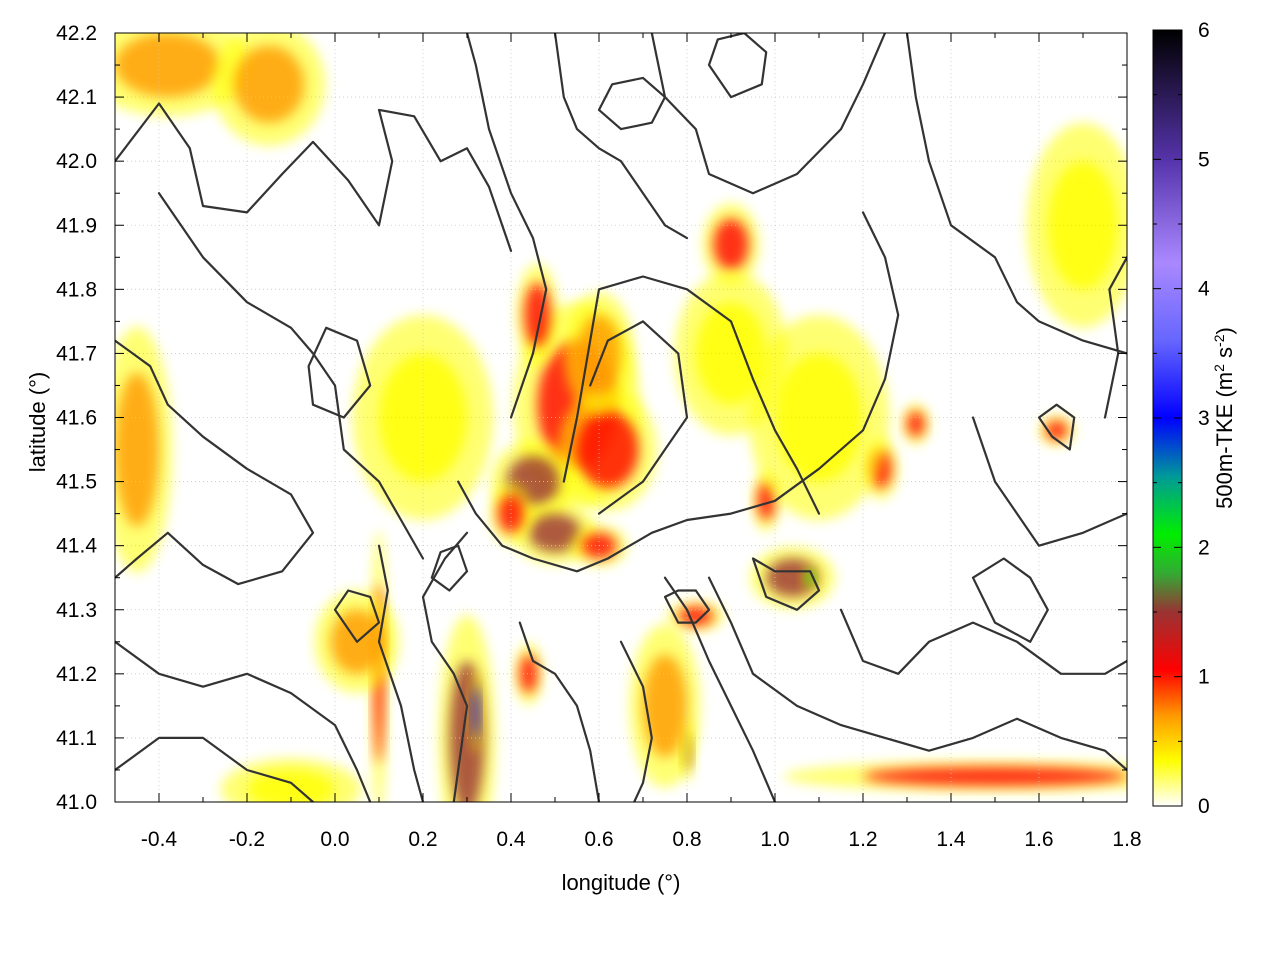 Image resolution: width=1280 pixels, height=965 pixels. I want to click on x-tick-label: 0.2, so click(422, 839).